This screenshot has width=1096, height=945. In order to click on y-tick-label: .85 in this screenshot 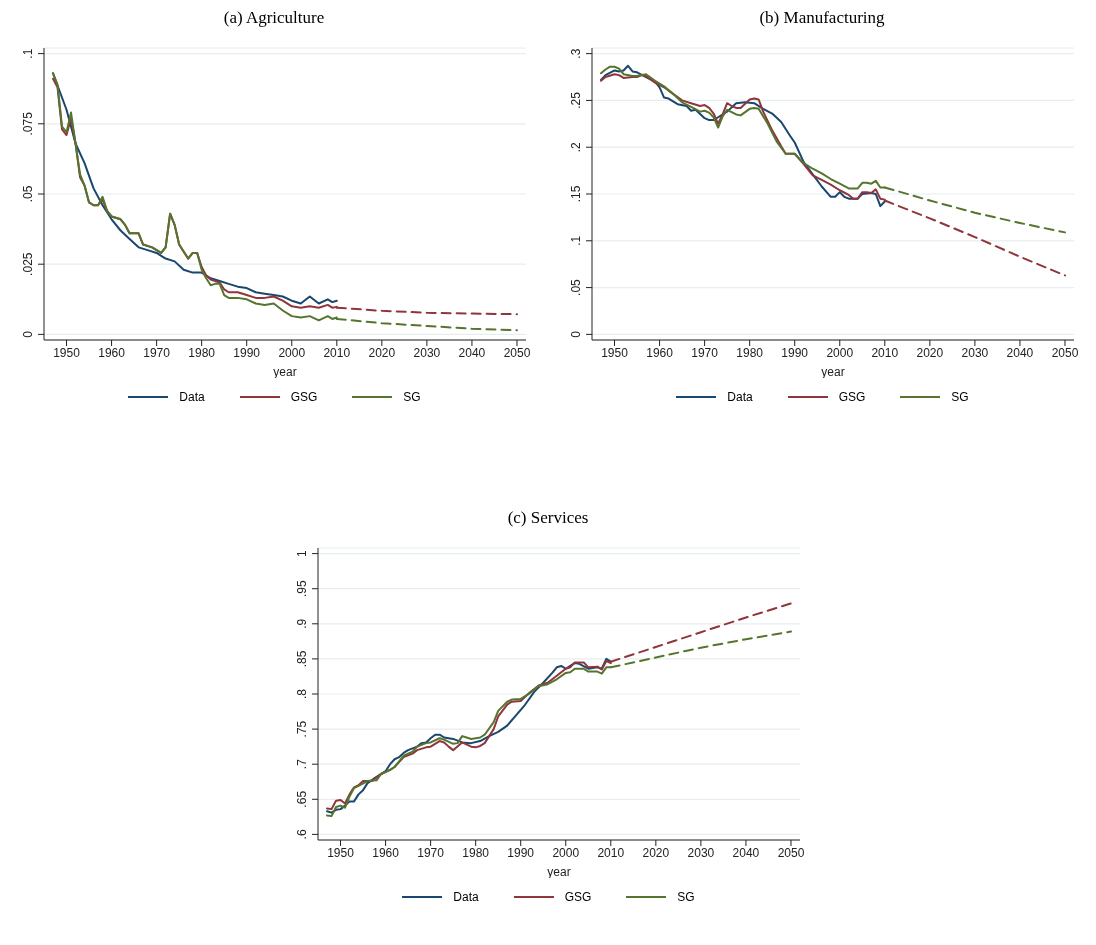, I will do `click(302, 659)`.